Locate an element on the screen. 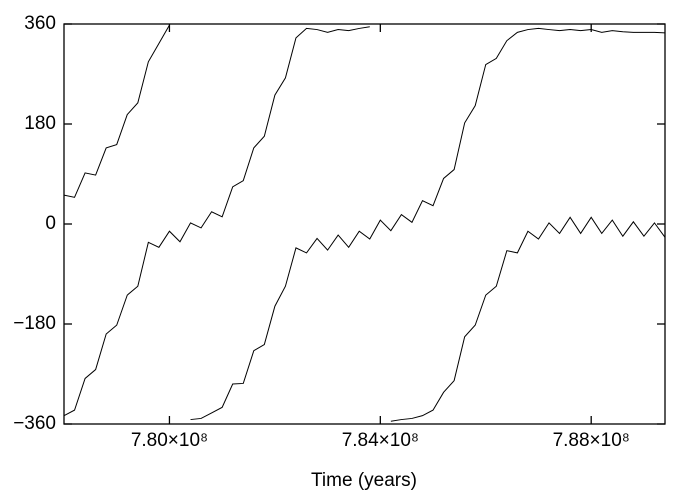  y-tick-label: 180 is located at coordinates (40, 123).